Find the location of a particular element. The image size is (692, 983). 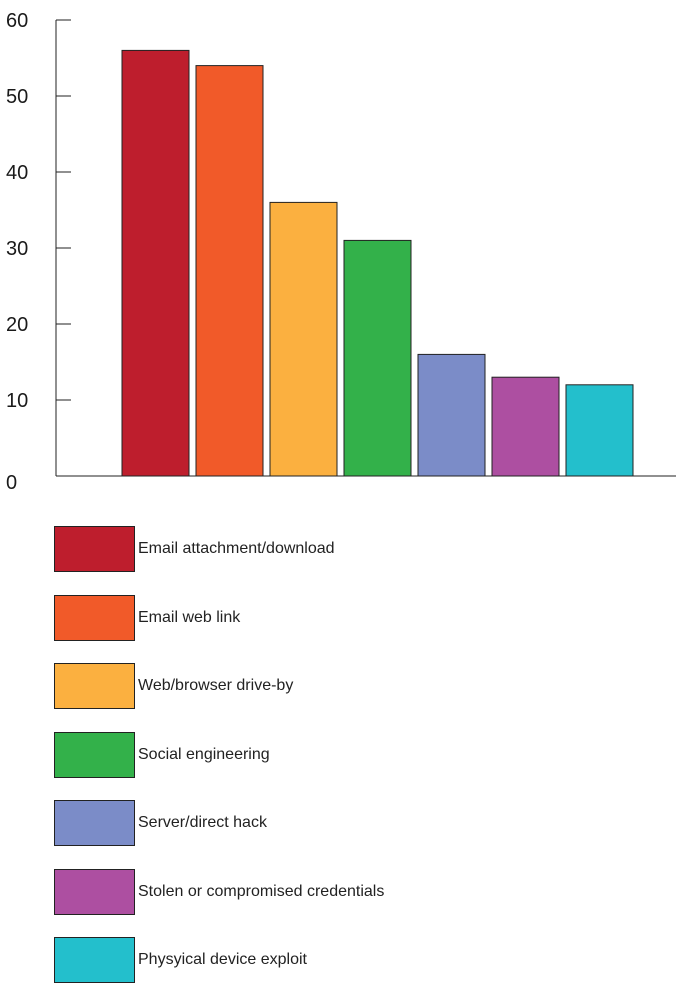

y-tick-label: 30 is located at coordinates (17, 249).